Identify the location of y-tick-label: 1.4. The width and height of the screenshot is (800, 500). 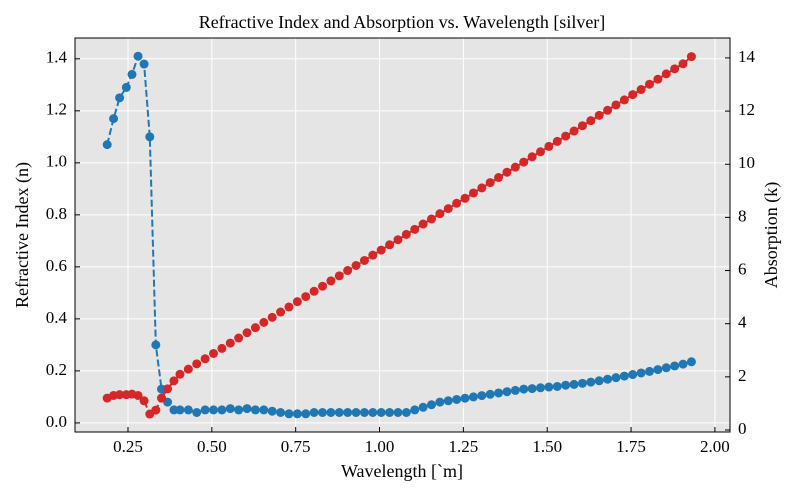
(57, 57).